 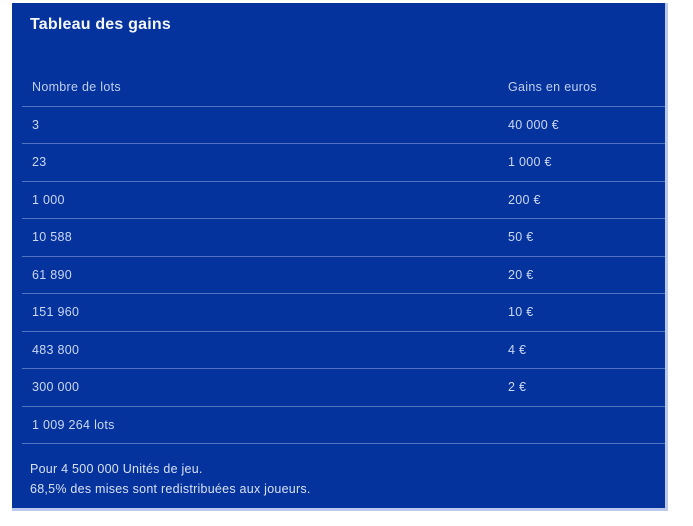 I want to click on table-row: 10 588 50 €, so click(x=343, y=238).